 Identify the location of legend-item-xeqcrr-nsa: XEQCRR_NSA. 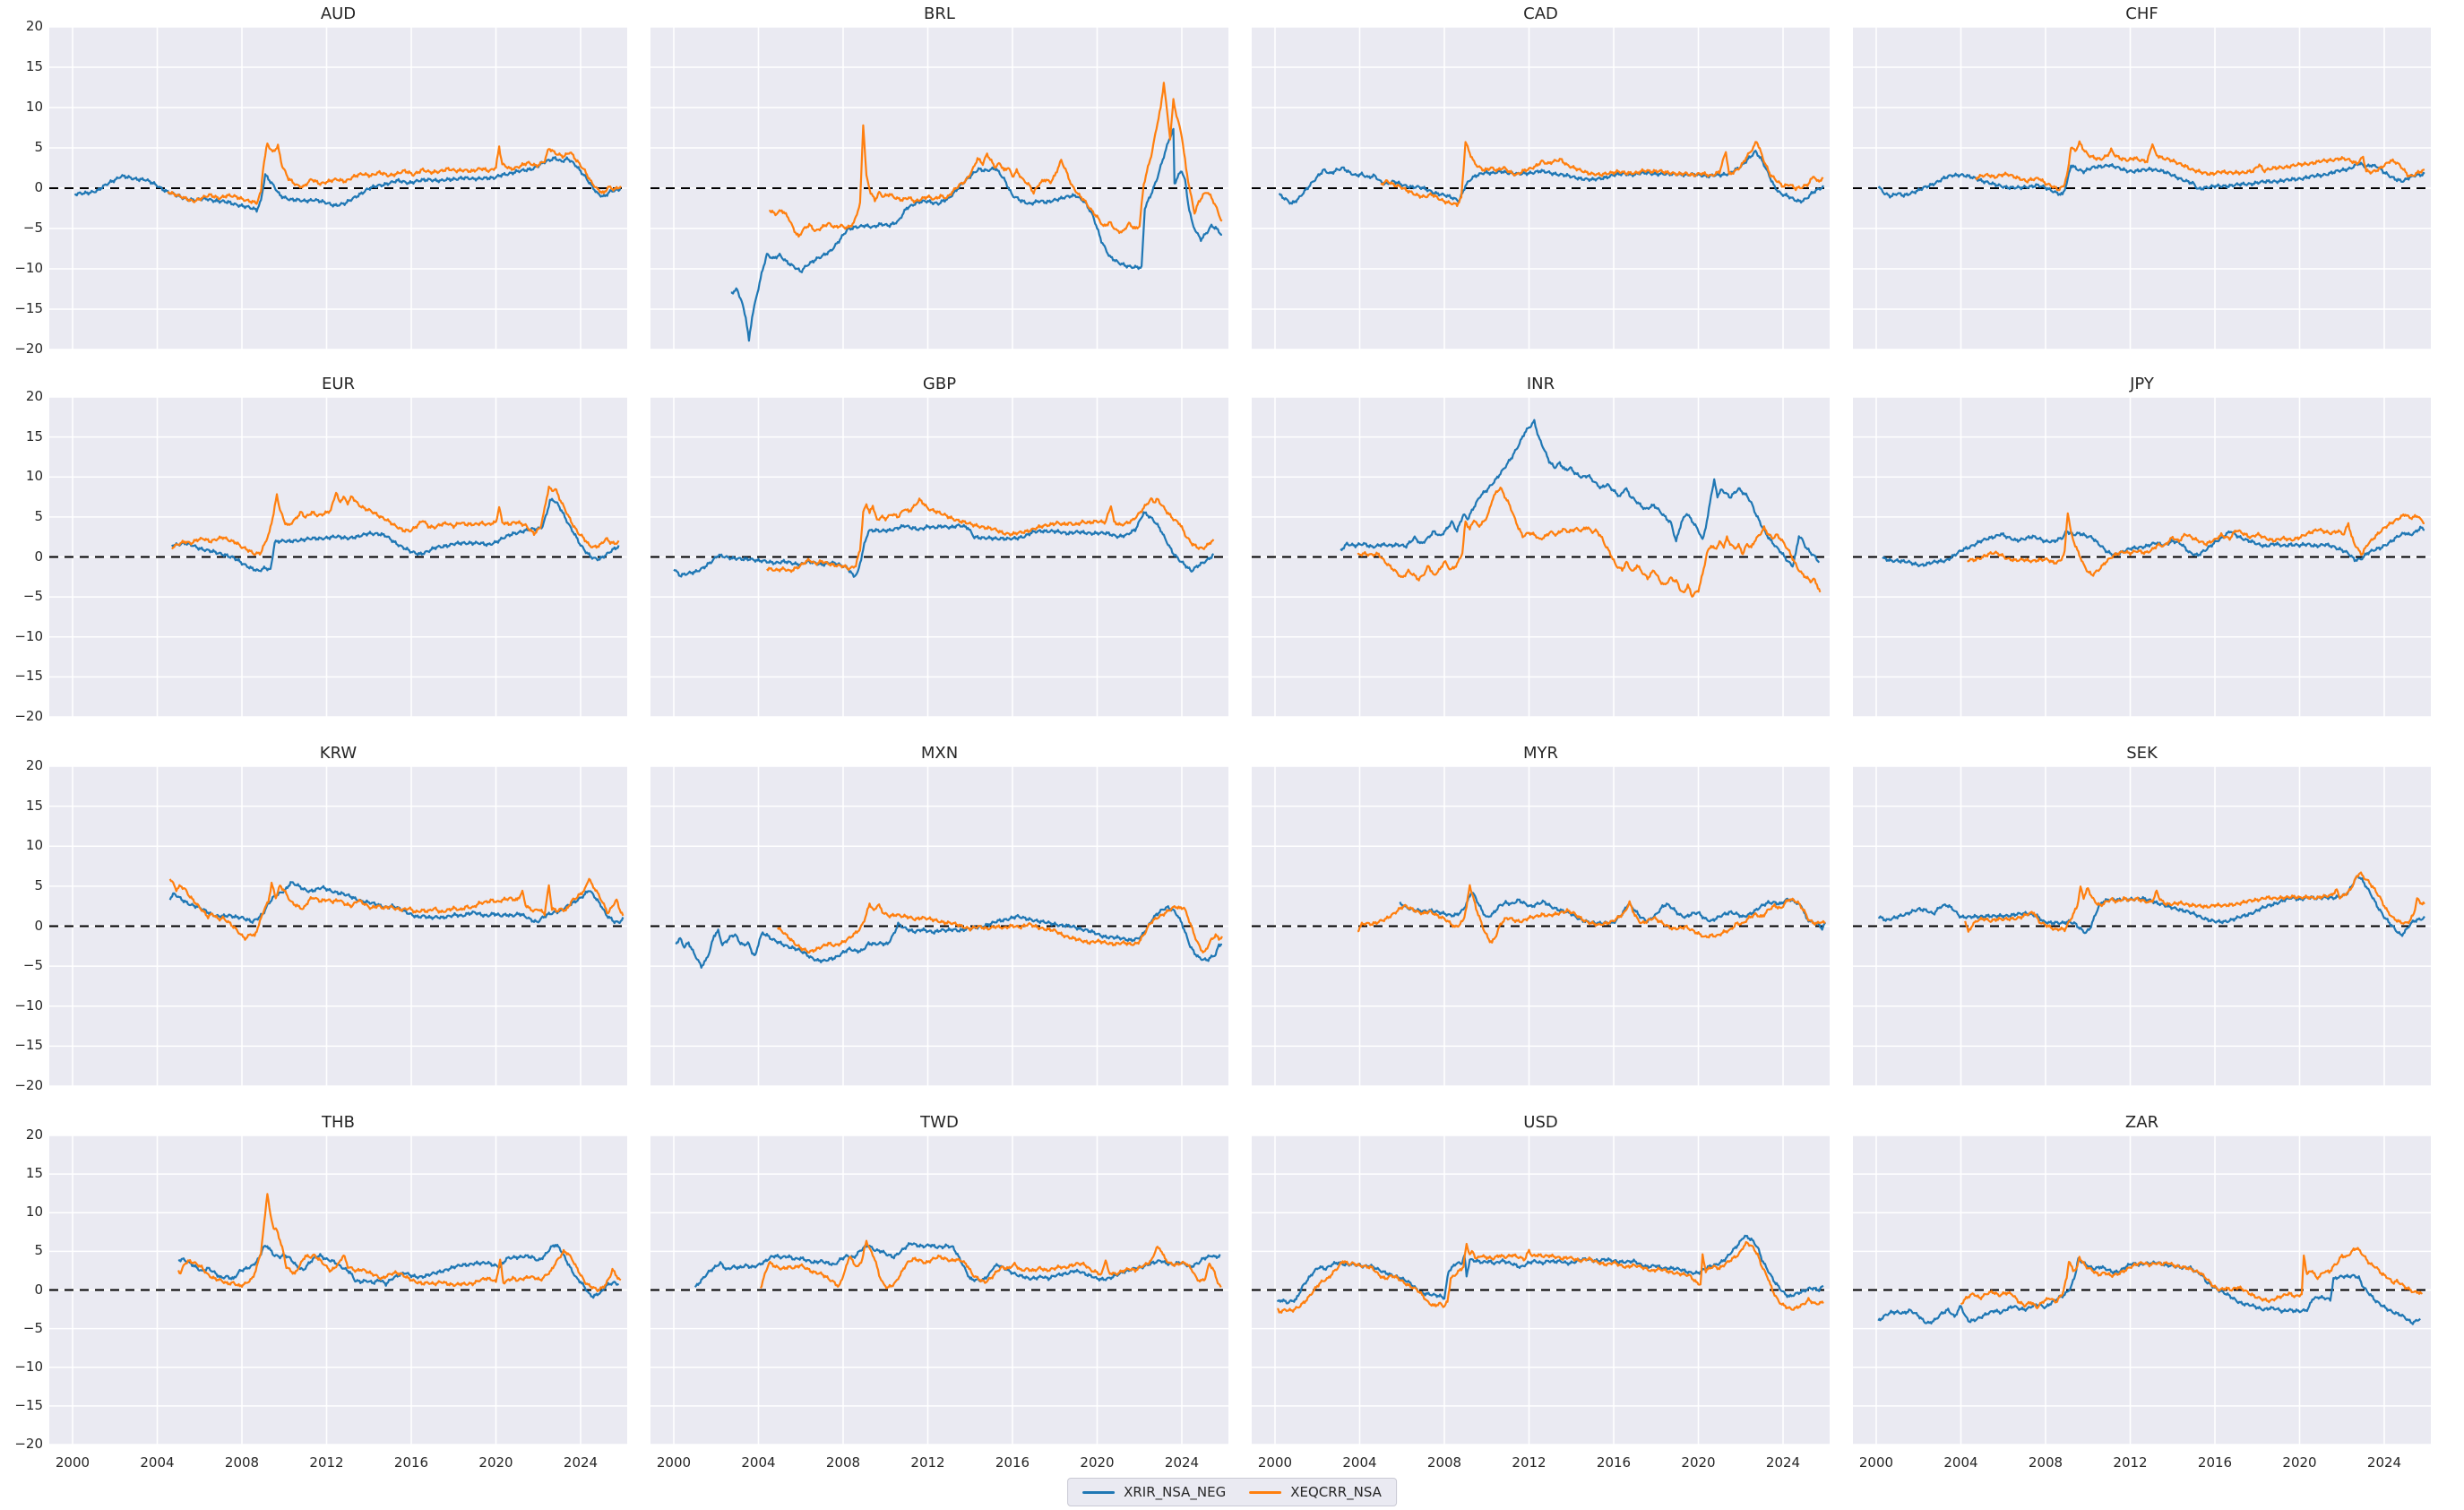
(1315, 1492).